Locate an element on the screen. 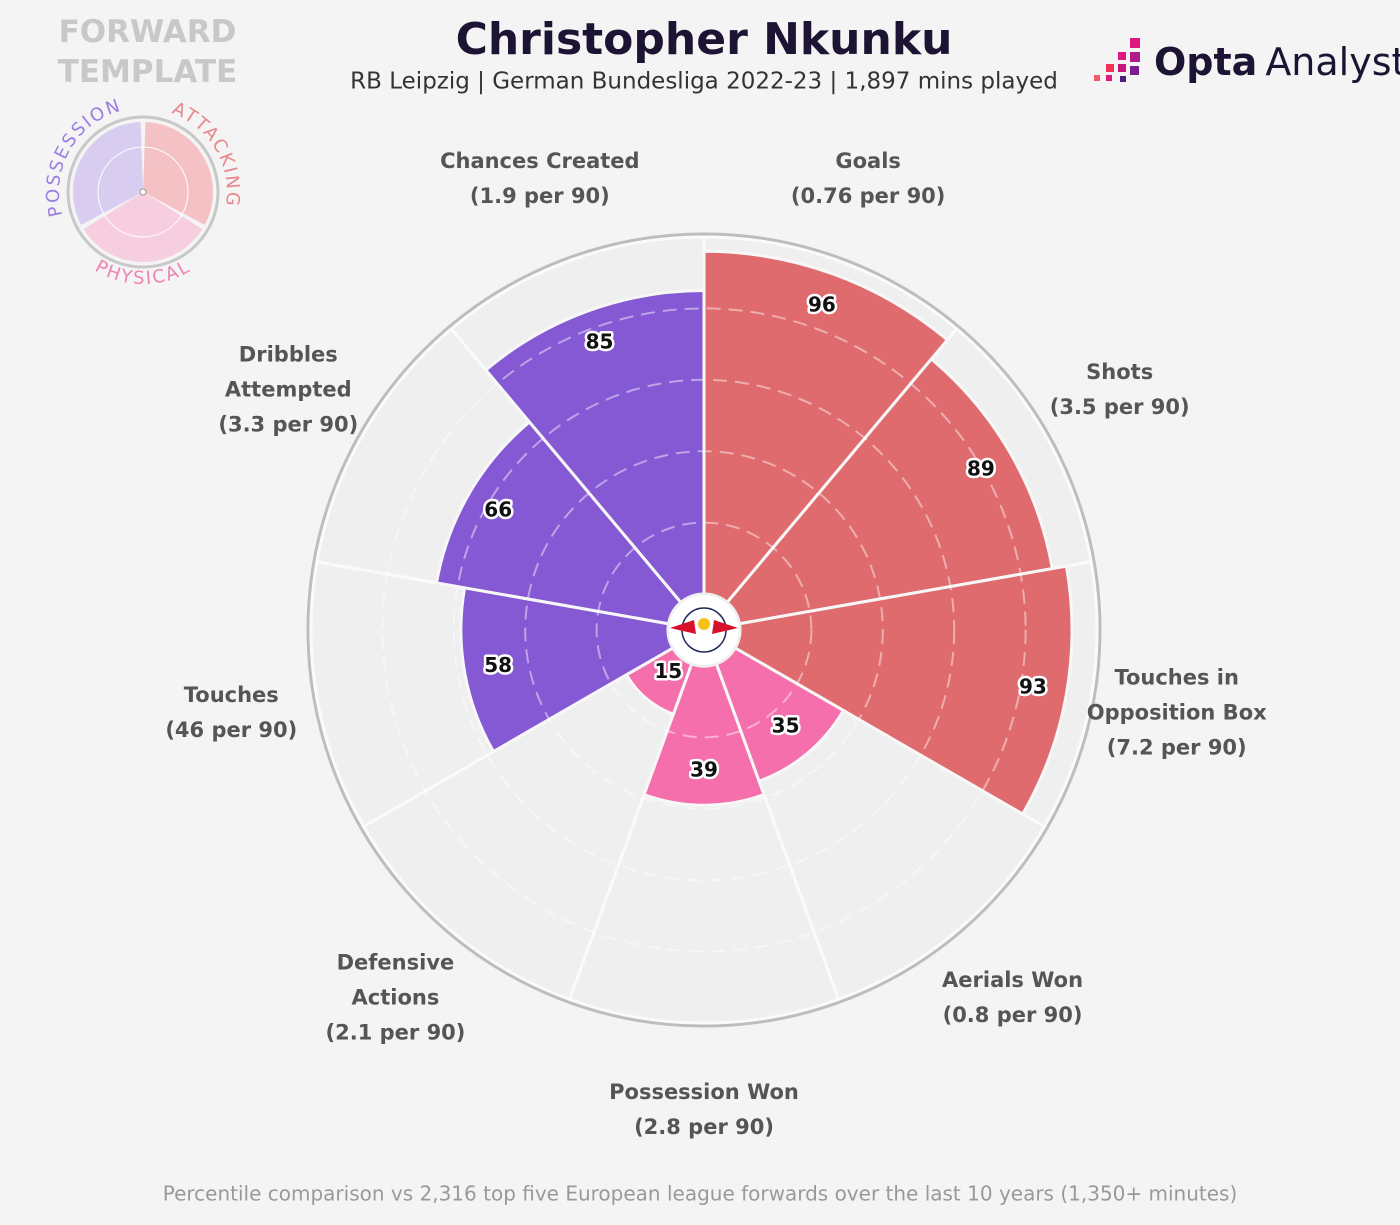 The image size is (1400, 1225). category-name: Shots is located at coordinates (1120, 372).